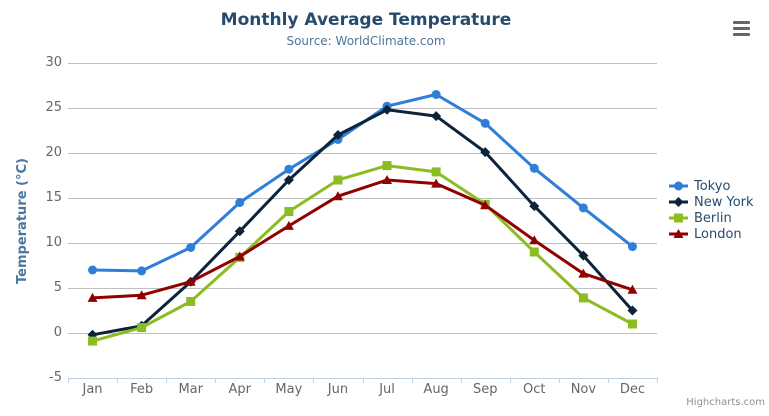  I want to click on x-axis-label-nov: Nov, so click(583, 389).